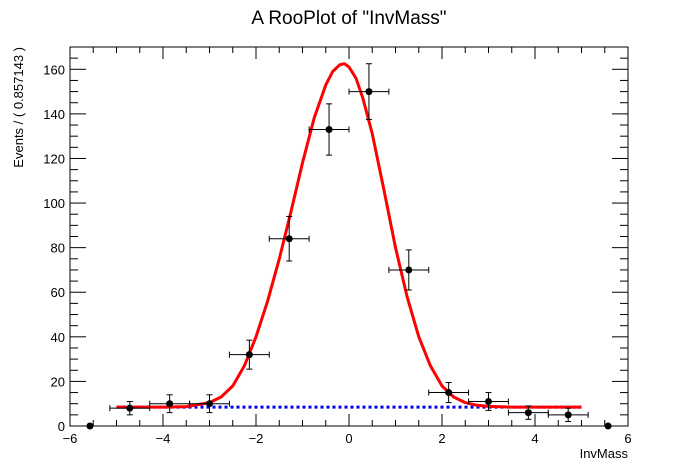 The height and width of the screenshot is (474, 698). Describe the element at coordinates (627, 438) in the screenshot. I see `x-tick-label: 6` at that location.